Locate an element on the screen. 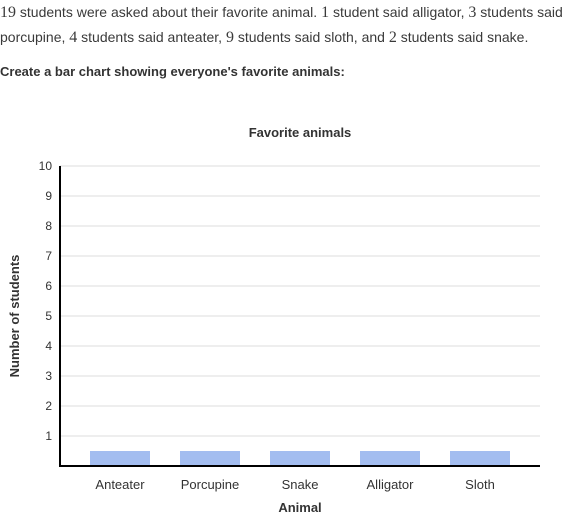 The height and width of the screenshot is (514, 580). problem-number: 4 is located at coordinates (73, 37).